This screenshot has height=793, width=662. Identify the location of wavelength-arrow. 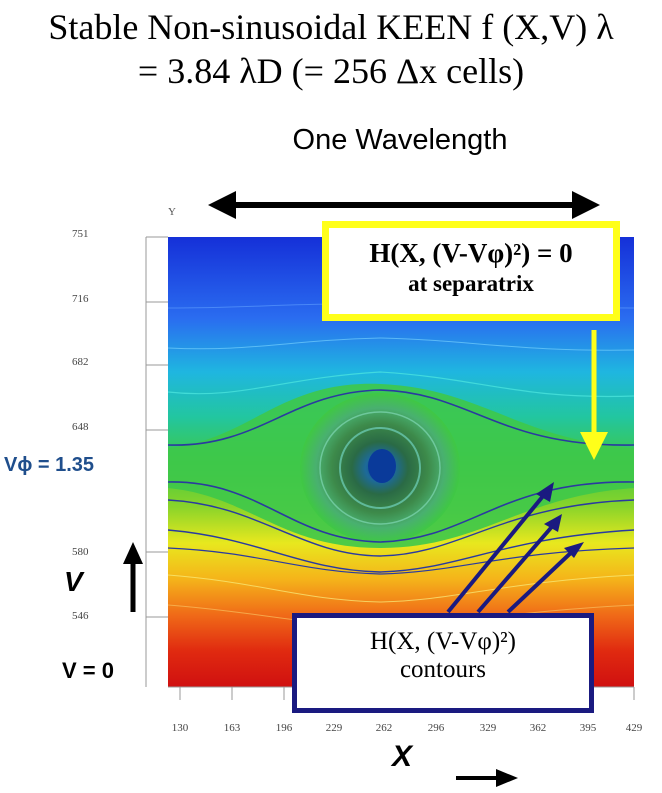
(404, 205).